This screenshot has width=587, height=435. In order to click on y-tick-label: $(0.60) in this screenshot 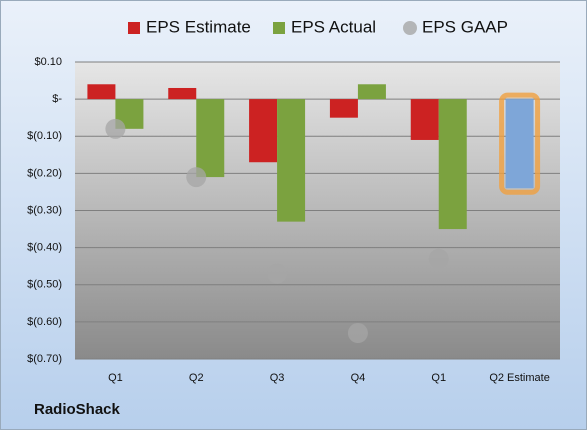, I will do `click(44, 322)`.